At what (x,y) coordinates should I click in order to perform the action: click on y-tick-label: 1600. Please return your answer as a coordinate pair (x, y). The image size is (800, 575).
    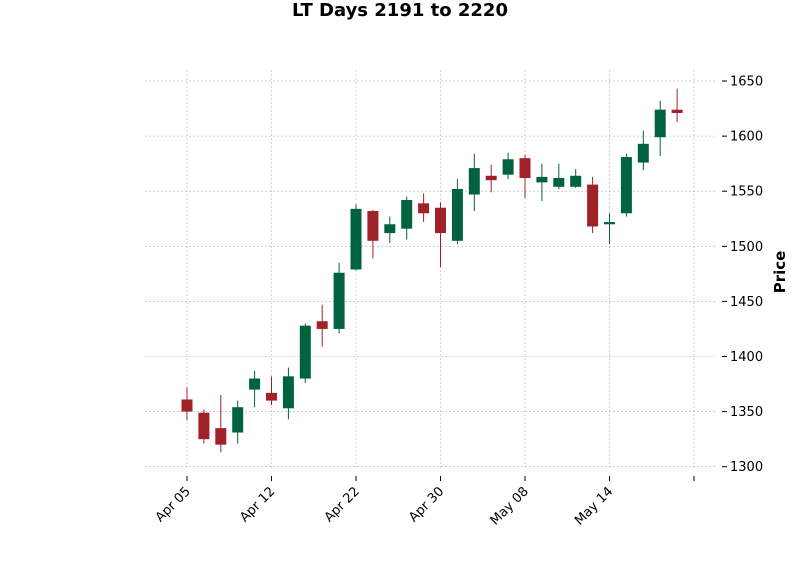
    Looking at the image, I should click on (746, 137).